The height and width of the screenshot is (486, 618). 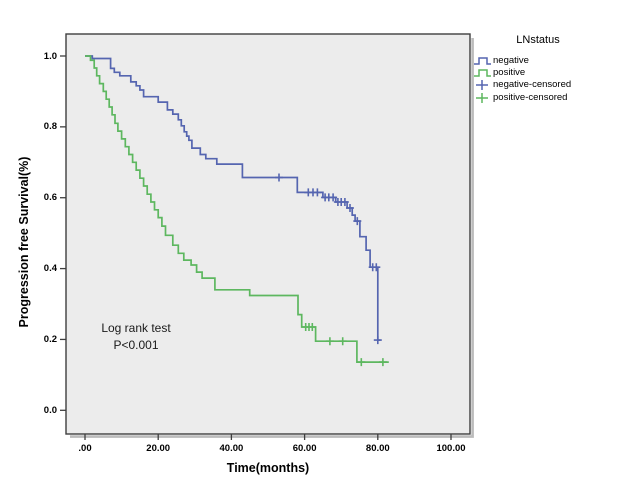 I want to click on legend-item-label: negative, so click(x=511, y=61).